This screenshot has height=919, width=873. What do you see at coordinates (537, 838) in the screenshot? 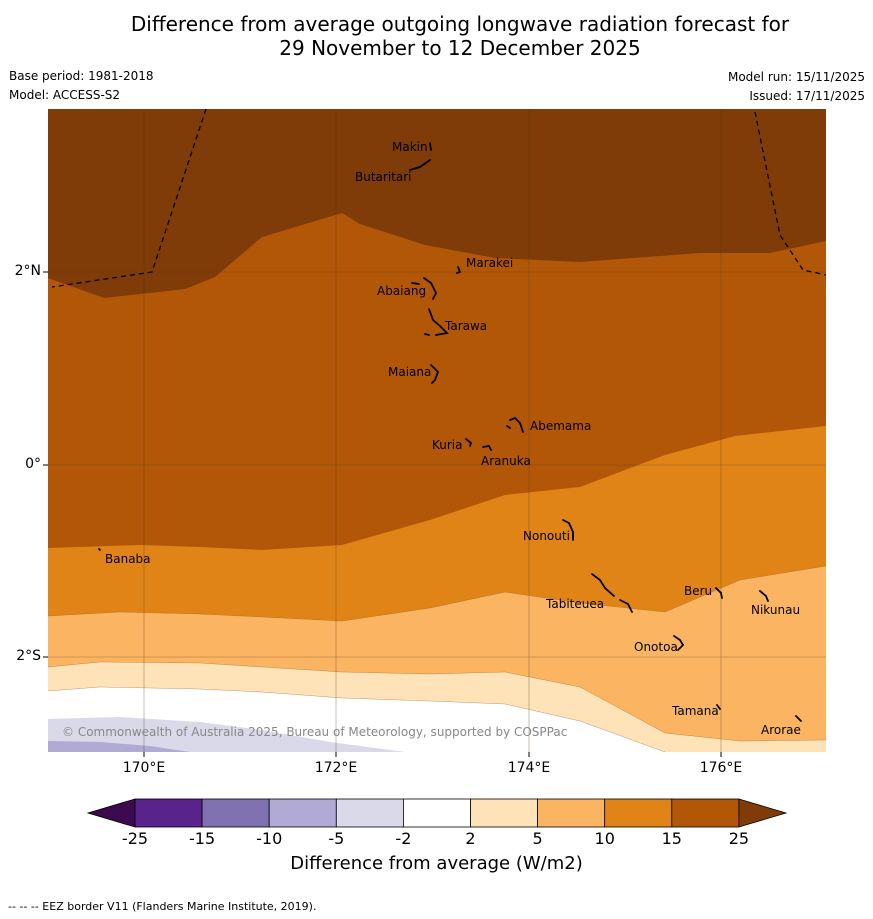
I see `colorbar-tick-label: 5` at bounding box center [537, 838].